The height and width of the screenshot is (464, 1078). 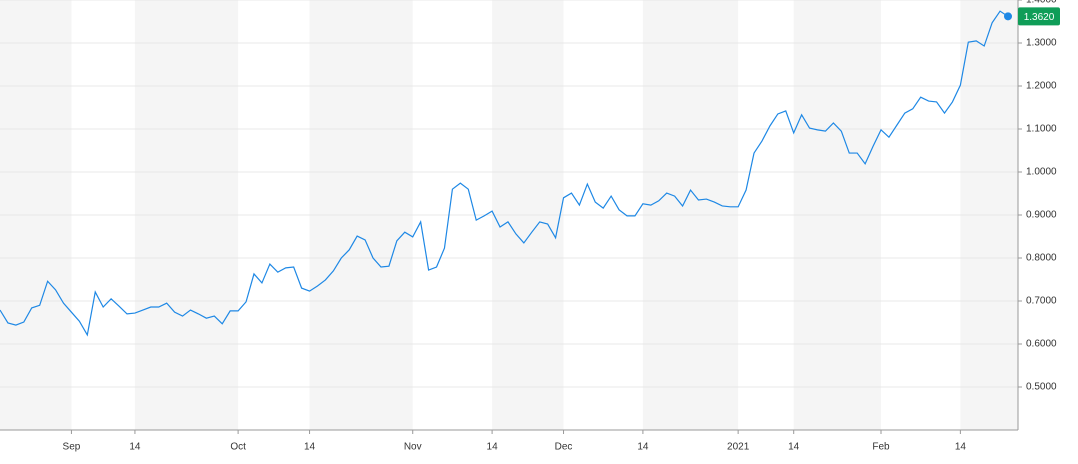 What do you see at coordinates (1041, 86) in the screenshot?
I see `y-tick-label: 1.2000` at bounding box center [1041, 86].